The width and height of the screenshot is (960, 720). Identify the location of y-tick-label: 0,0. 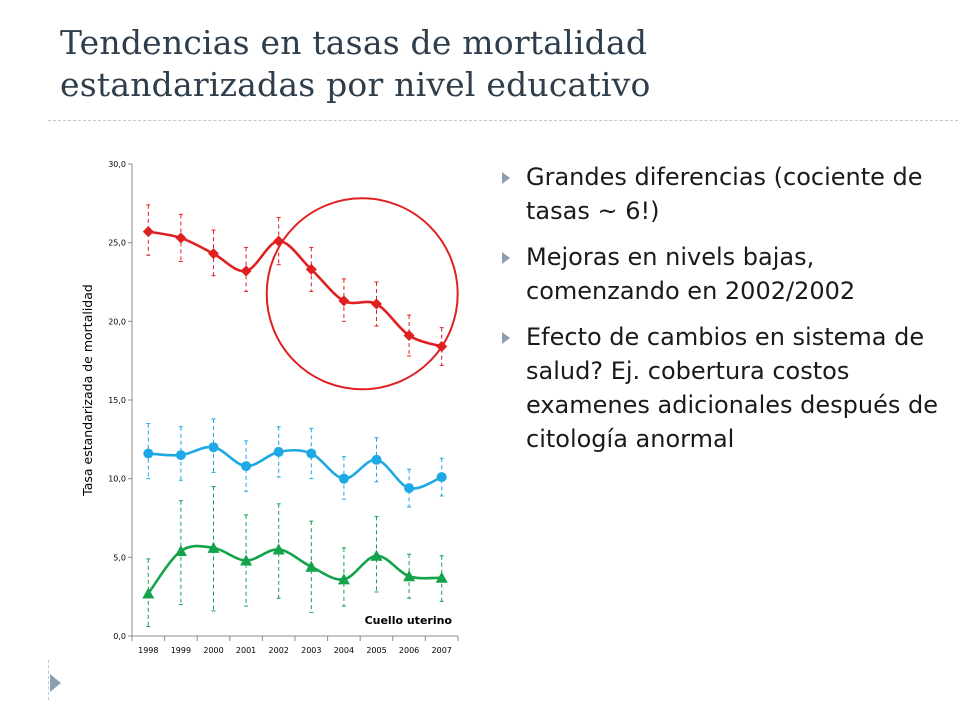
(119, 636).